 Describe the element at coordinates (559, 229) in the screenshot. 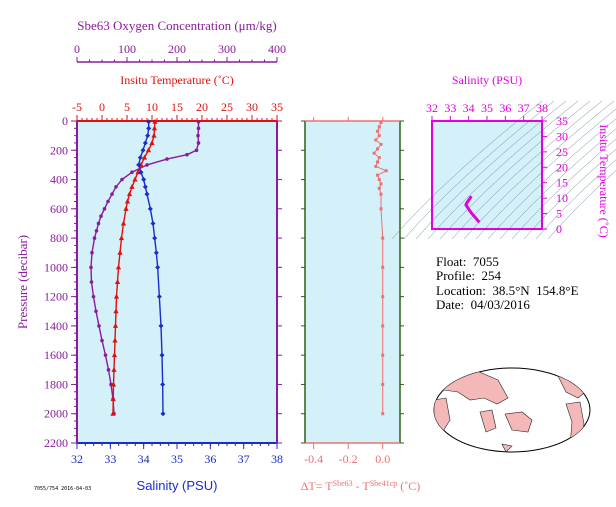

I see `ts-temperature-tick-label: 0` at that location.